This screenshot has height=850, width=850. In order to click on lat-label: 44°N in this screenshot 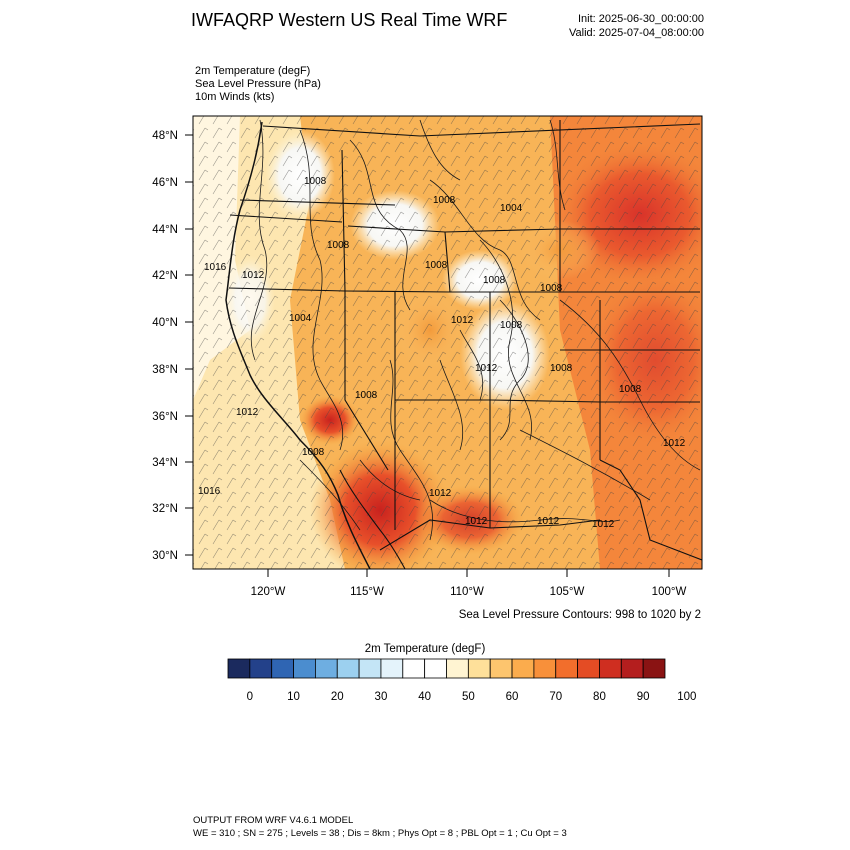, I will do `click(165, 230)`.